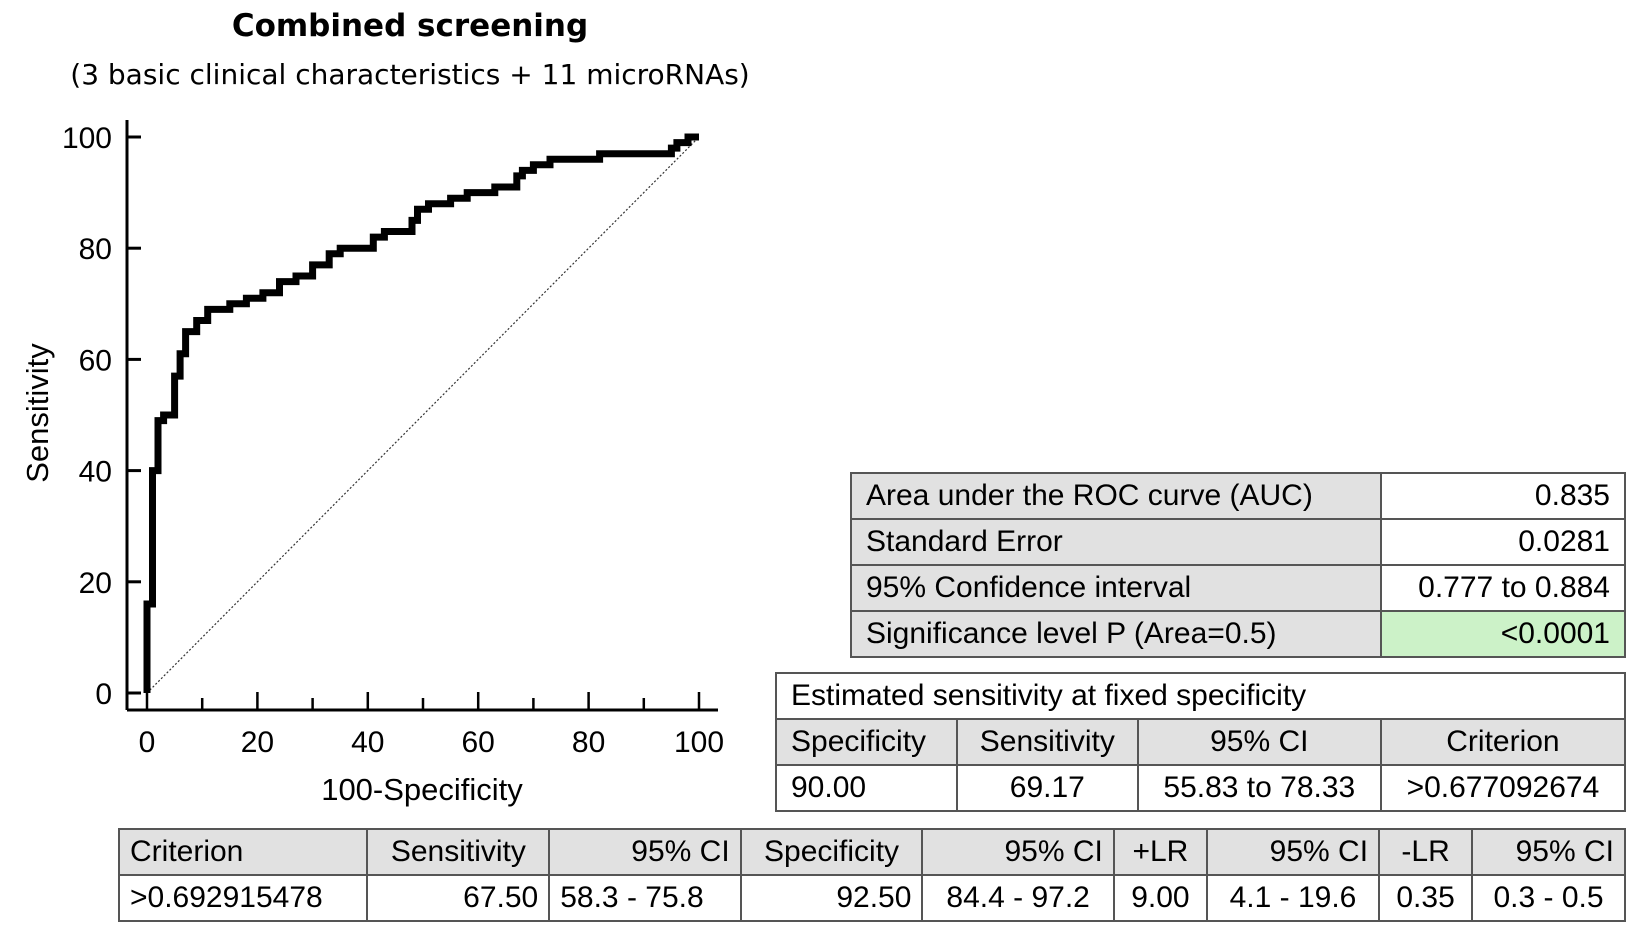  What do you see at coordinates (1503, 542) in the screenshot?
I see `se-value: 0.0281` at bounding box center [1503, 542].